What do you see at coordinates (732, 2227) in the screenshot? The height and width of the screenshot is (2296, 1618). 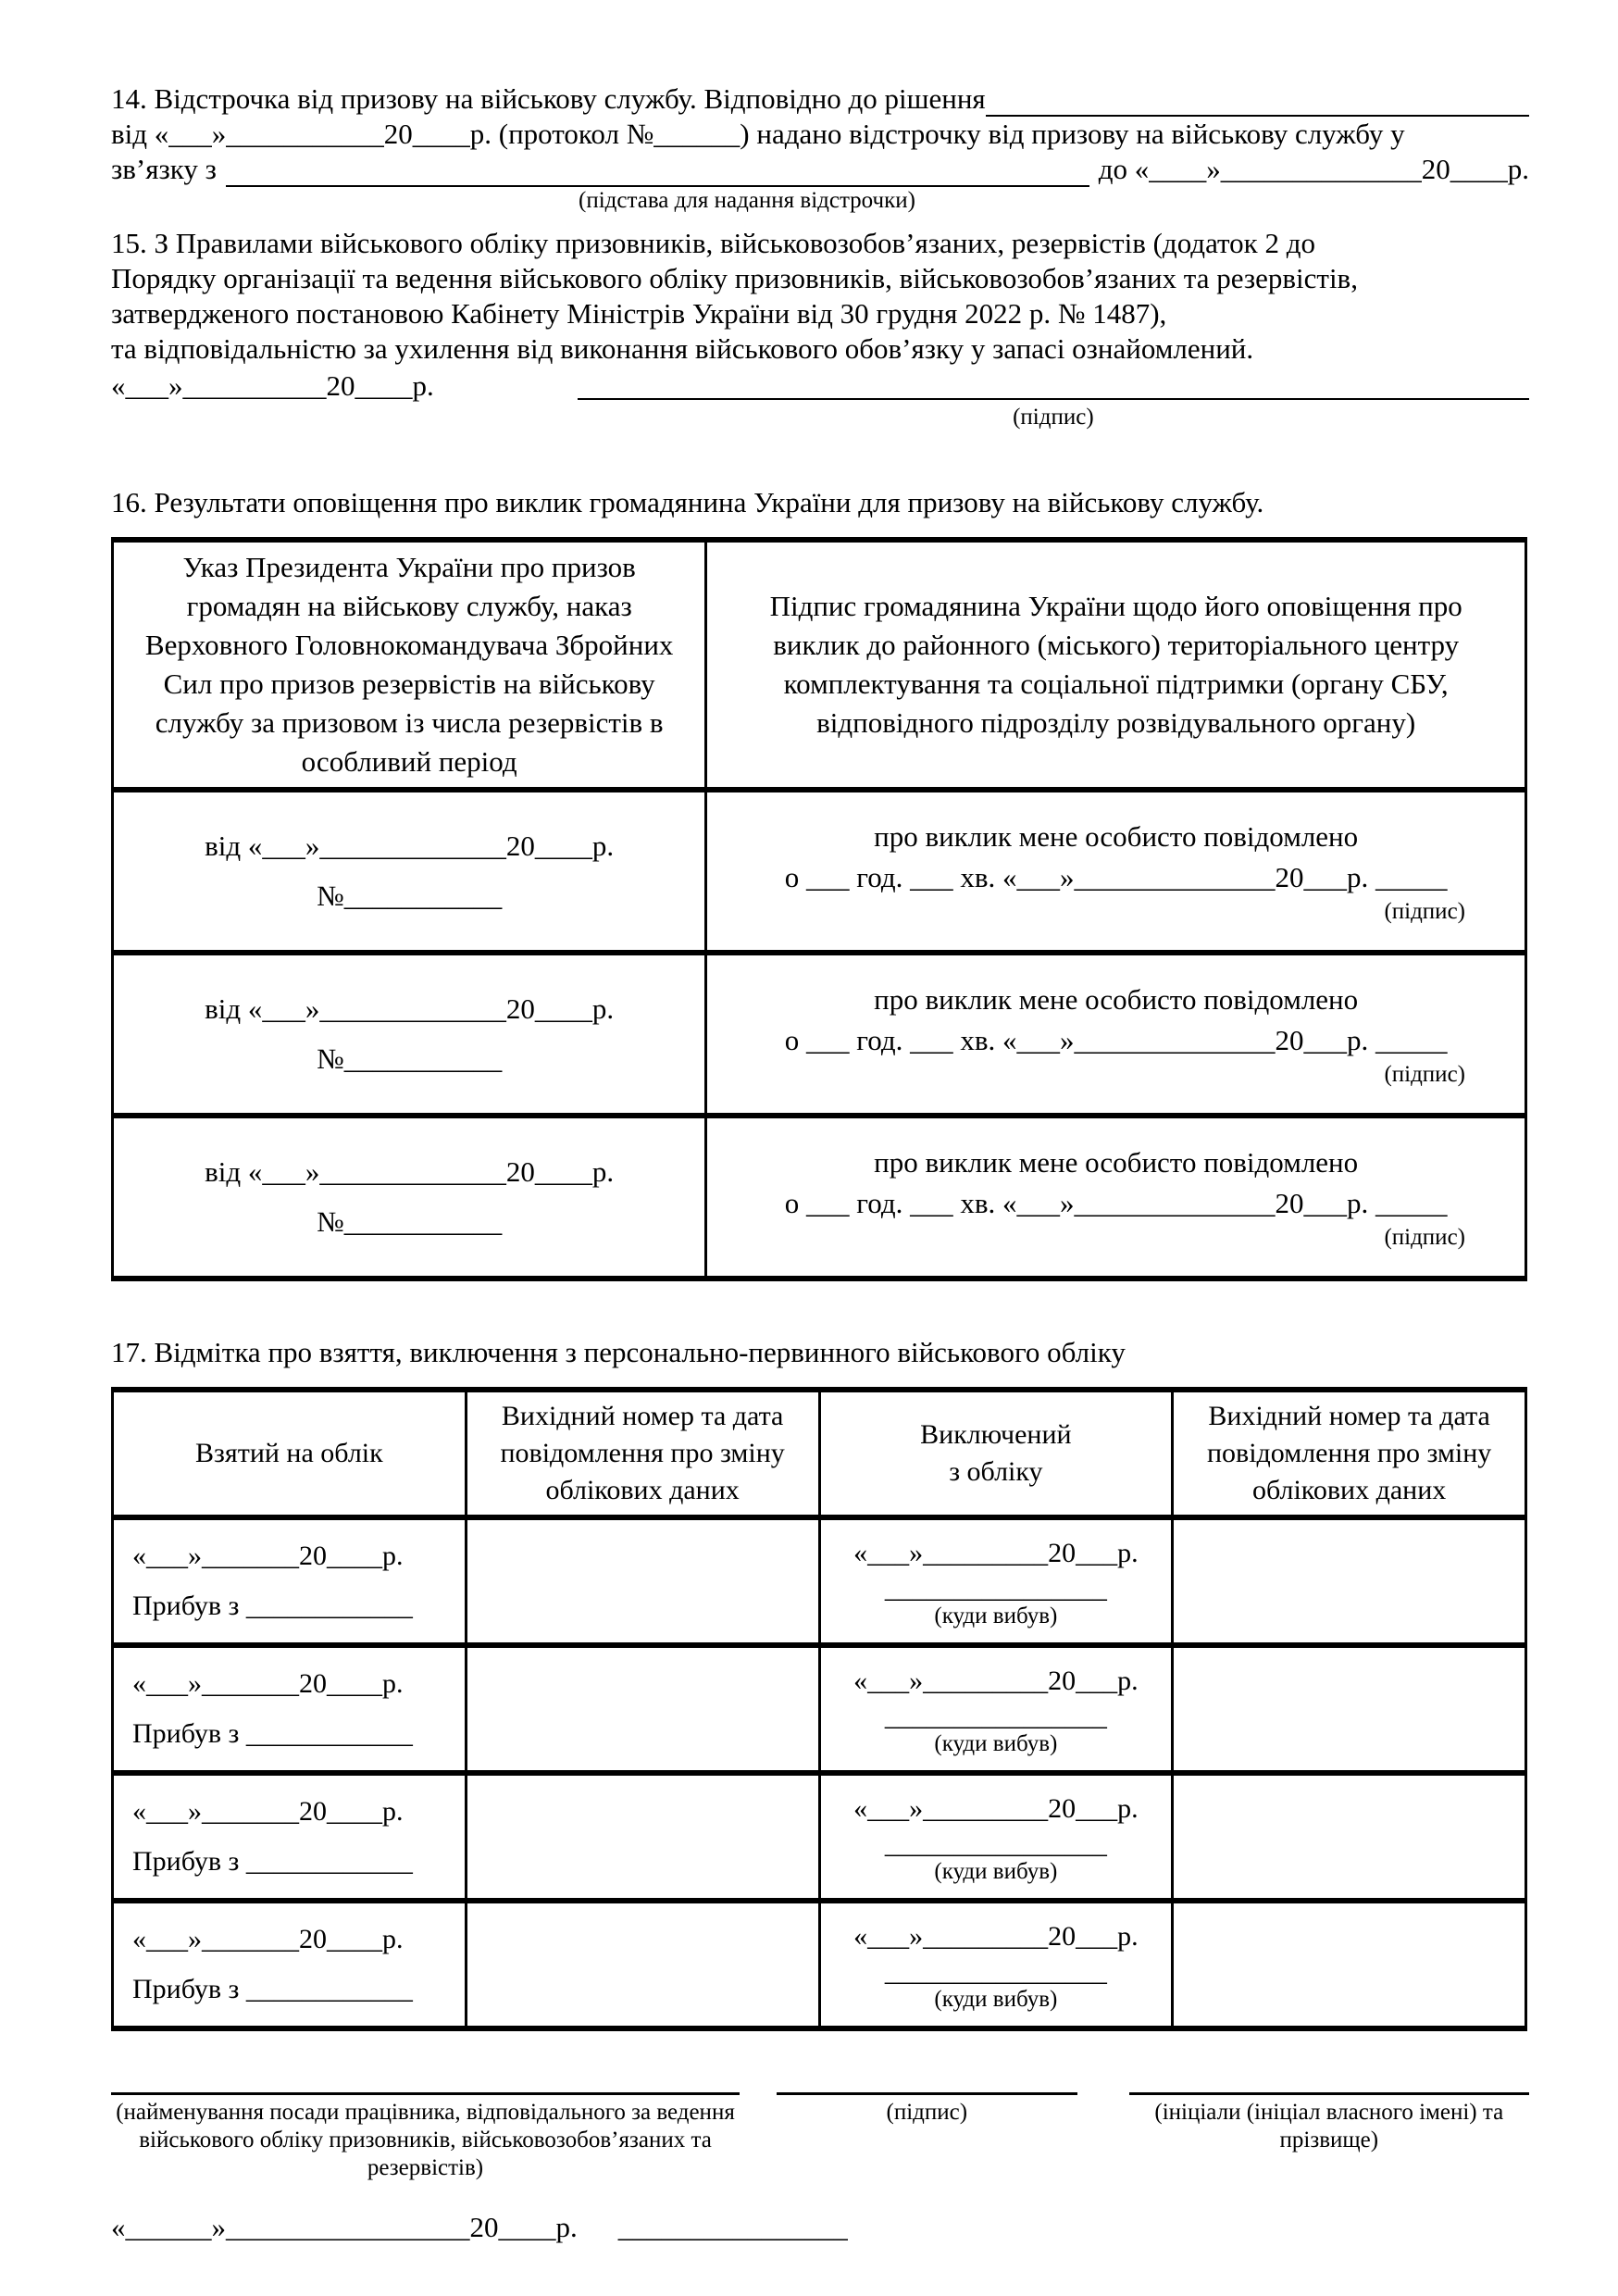 I see `footer-extra-blank: ________________` at bounding box center [732, 2227].